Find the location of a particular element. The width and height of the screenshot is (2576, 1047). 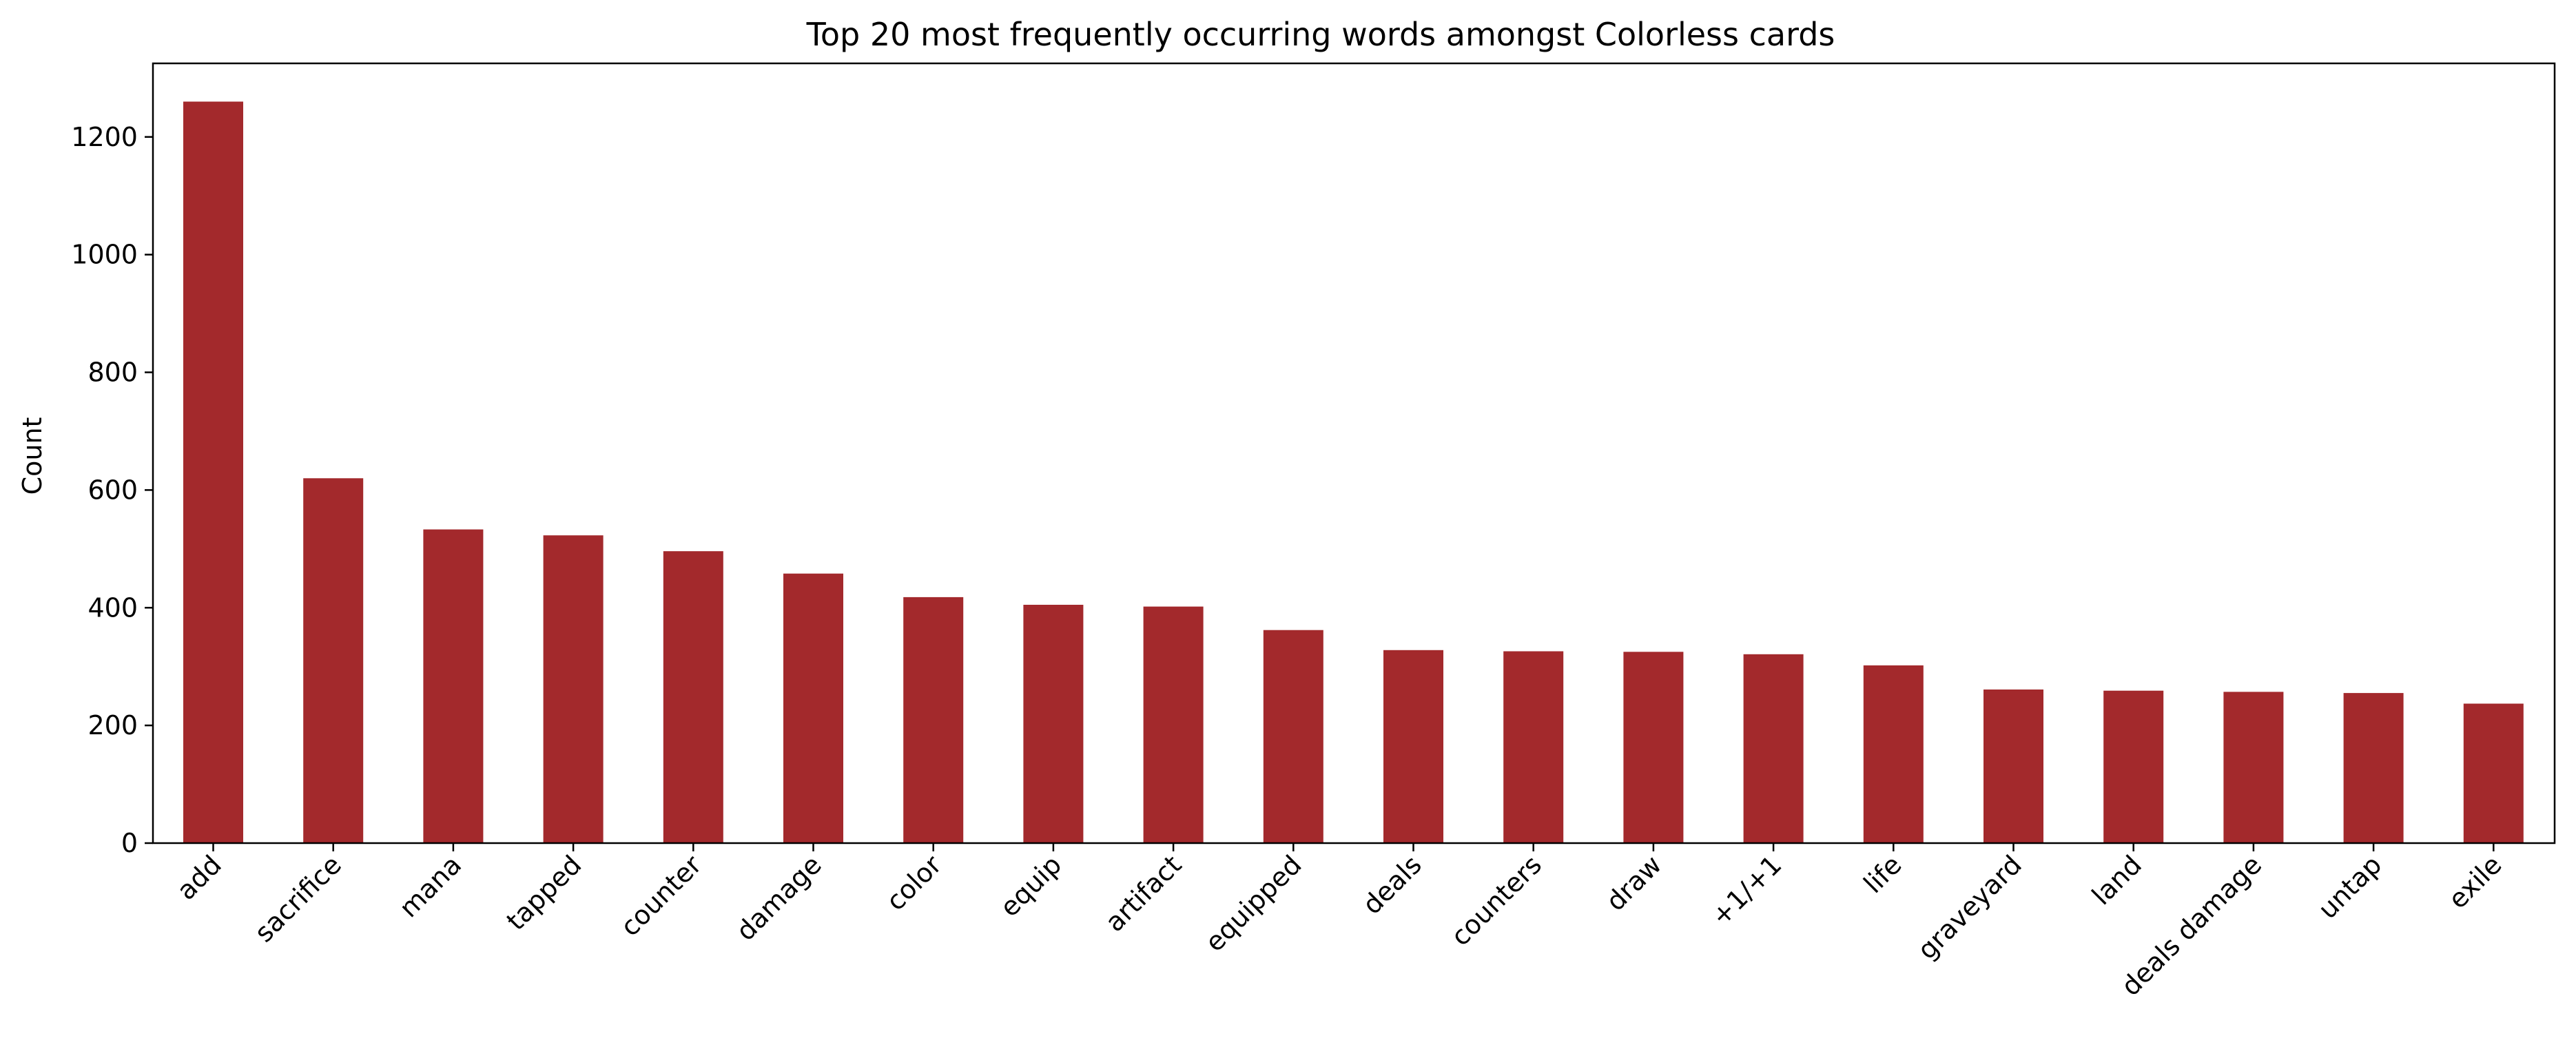

y-axis-ticks: 0 200 400 600 800 1000 1200 is located at coordinates (112, 490).